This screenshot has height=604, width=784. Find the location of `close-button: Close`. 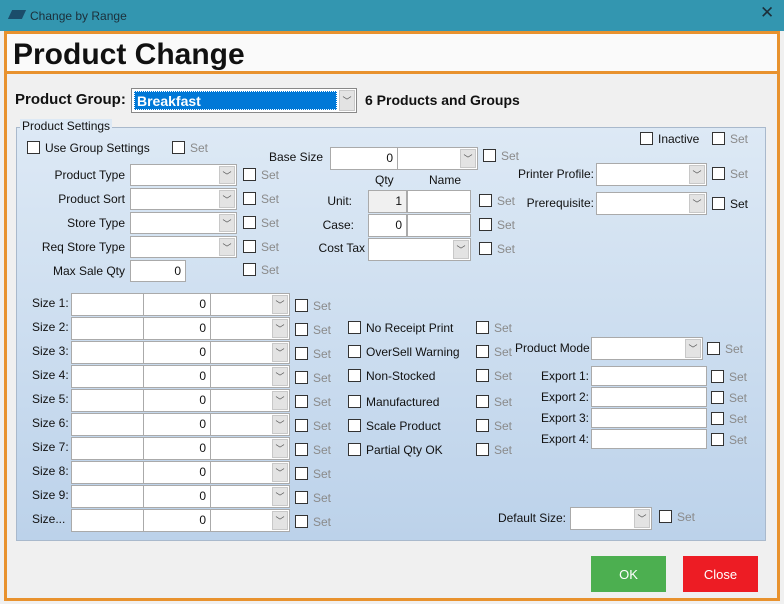

close-button: Close is located at coordinates (720, 574).